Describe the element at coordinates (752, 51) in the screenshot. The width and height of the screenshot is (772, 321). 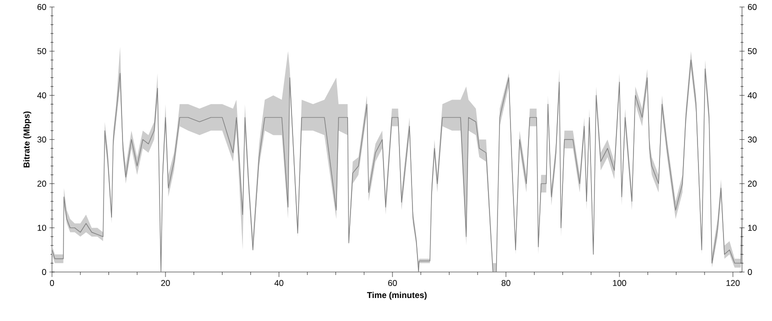
I see `y2-tick-label: 50` at that location.